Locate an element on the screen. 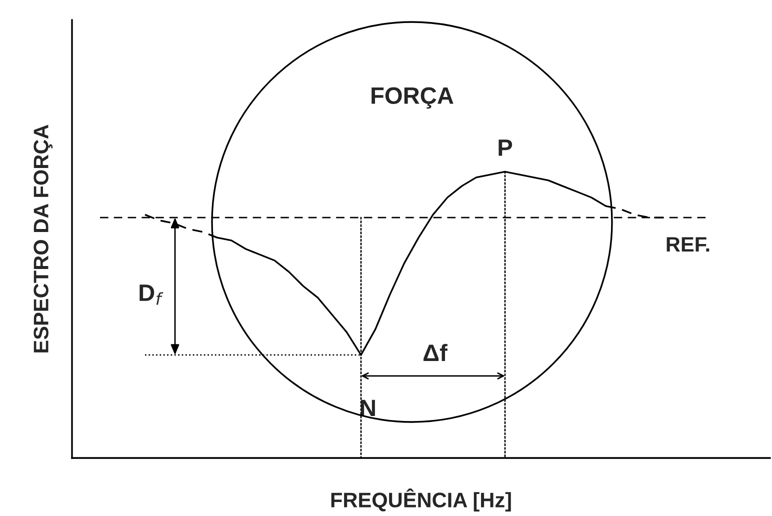  text: P is located at coordinates (505, 148).